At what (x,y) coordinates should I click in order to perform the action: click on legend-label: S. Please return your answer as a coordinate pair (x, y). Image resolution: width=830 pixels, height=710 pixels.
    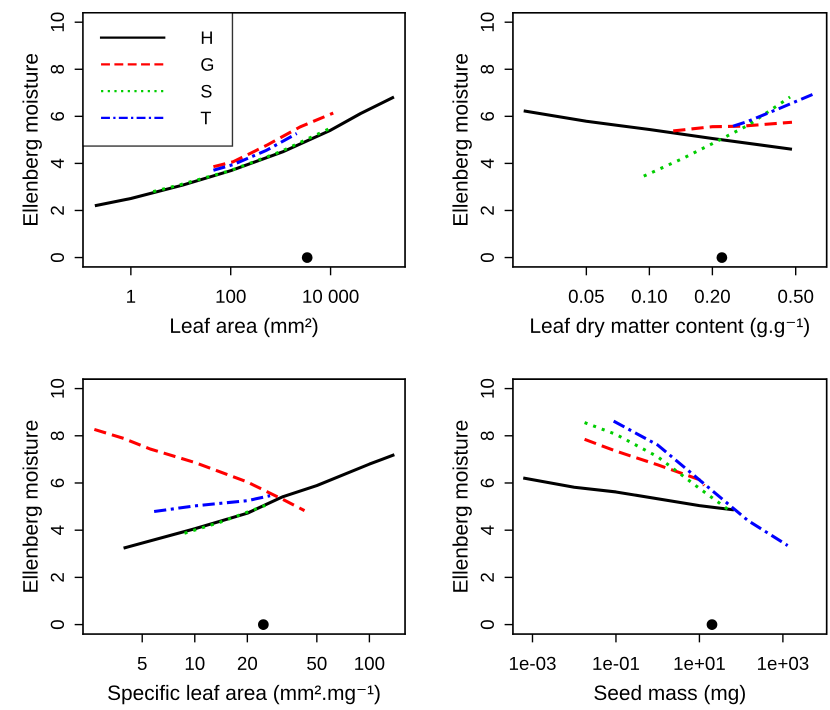
    Looking at the image, I should click on (206, 91).